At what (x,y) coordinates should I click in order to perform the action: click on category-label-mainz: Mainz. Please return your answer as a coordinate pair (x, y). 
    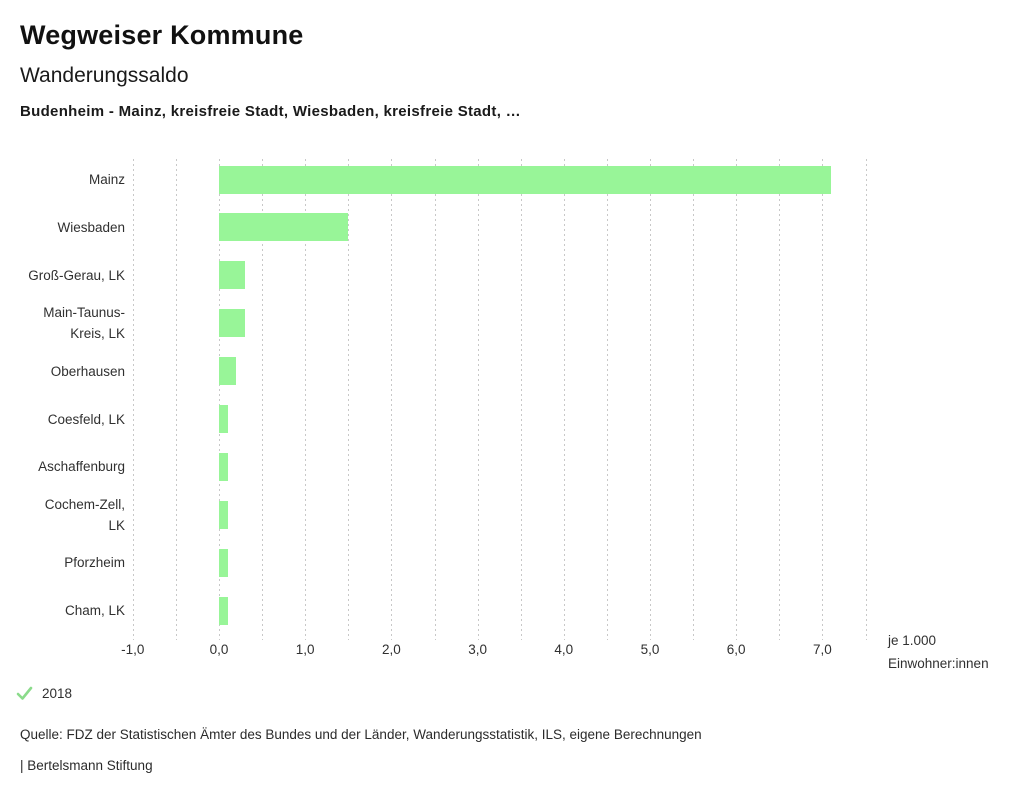
    Looking at the image, I should click on (106, 179).